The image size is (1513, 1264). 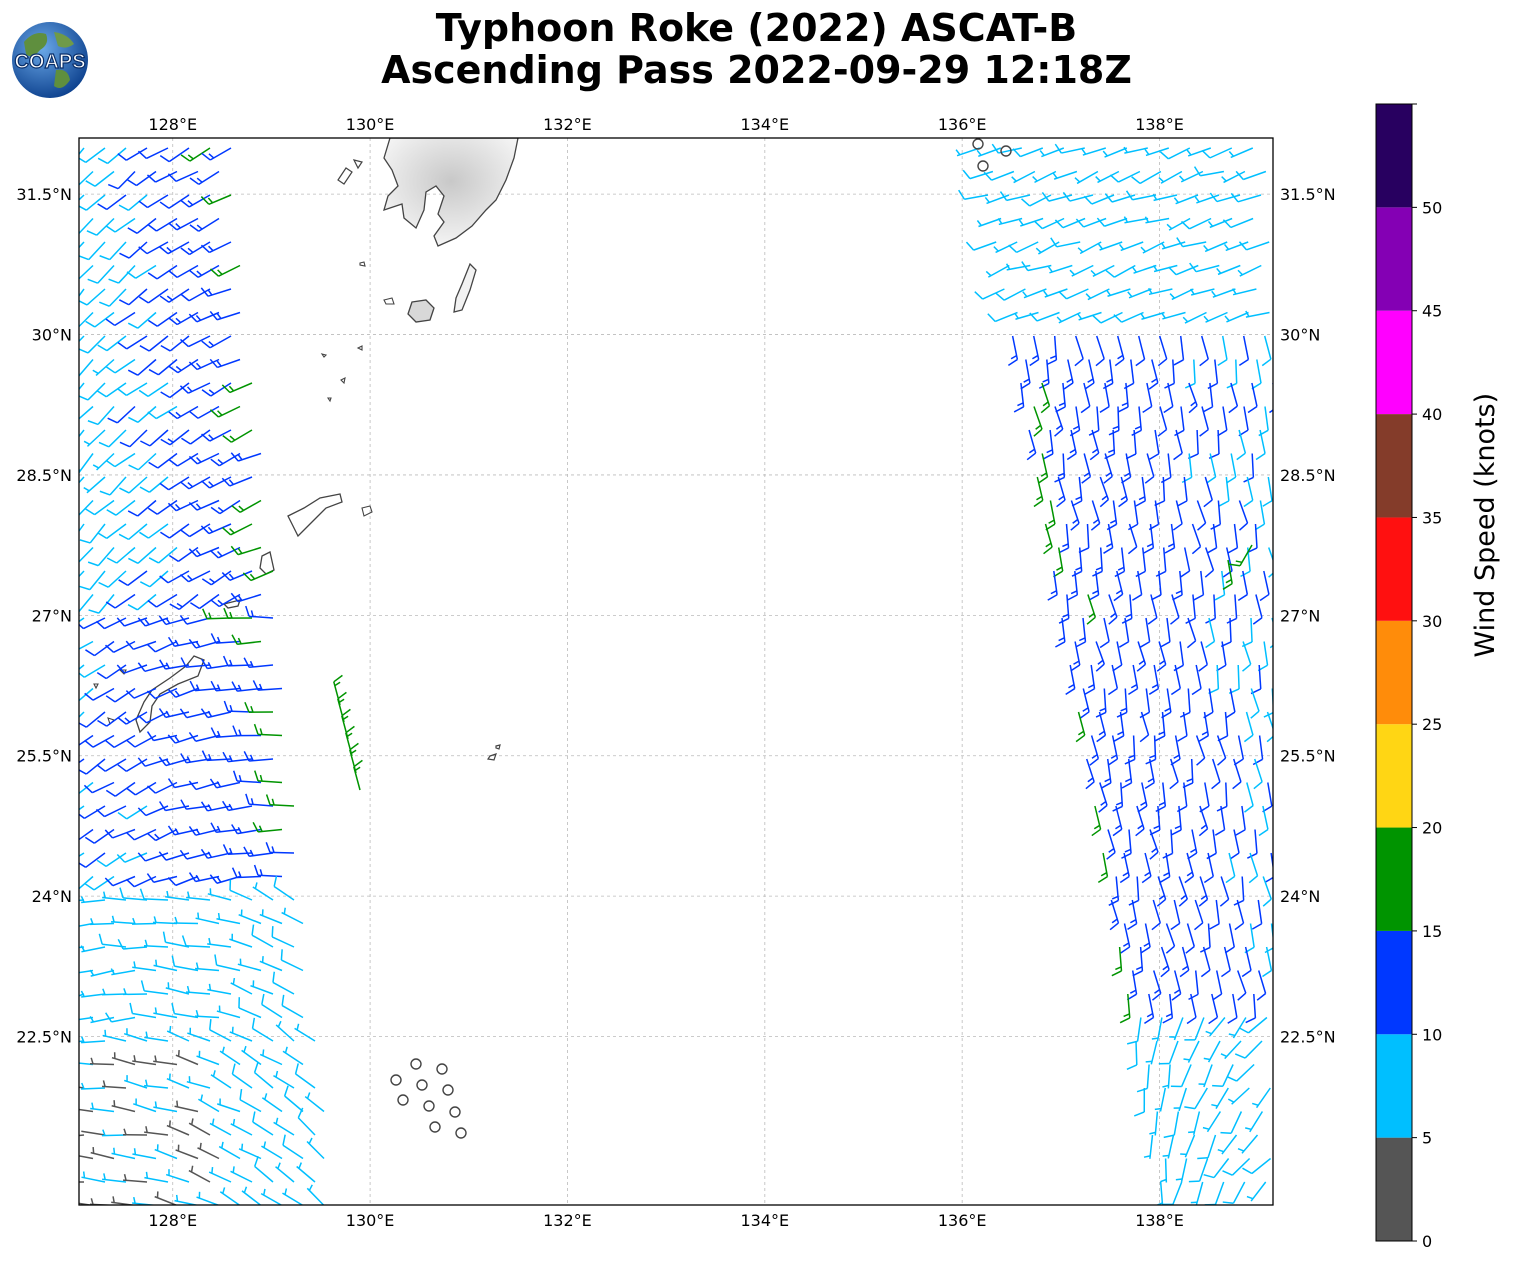 I want to click on colorbar-bin, so click(x=1394, y=362).